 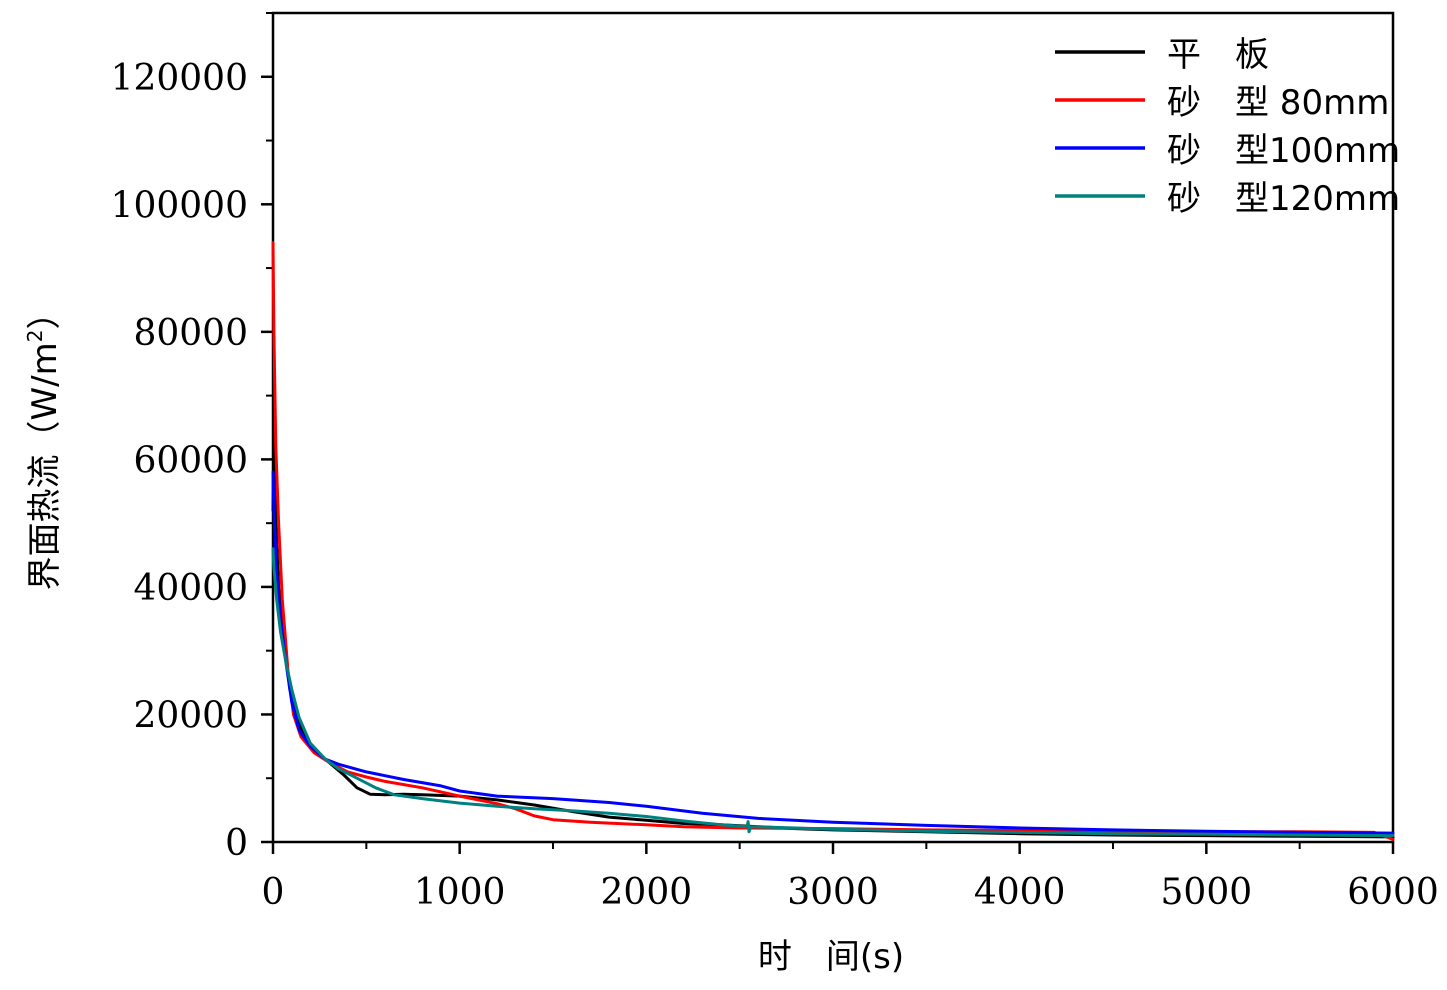 What do you see at coordinates (236, 843) in the screenshot?
I see `y-tick-label: 0` at bounding box center [236, 843].